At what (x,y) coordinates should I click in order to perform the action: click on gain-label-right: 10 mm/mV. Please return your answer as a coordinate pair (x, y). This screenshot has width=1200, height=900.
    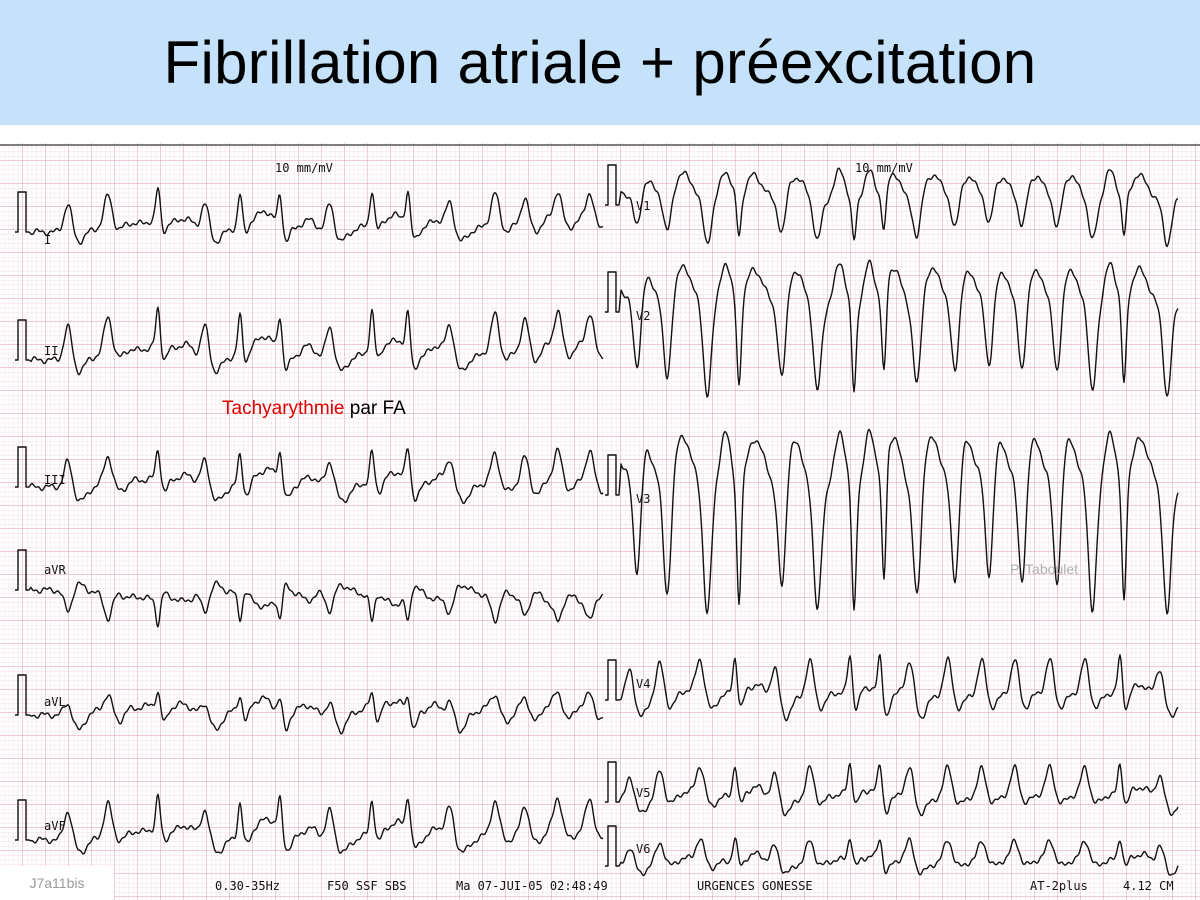
    Looking at the image, I should click on (884, 168).